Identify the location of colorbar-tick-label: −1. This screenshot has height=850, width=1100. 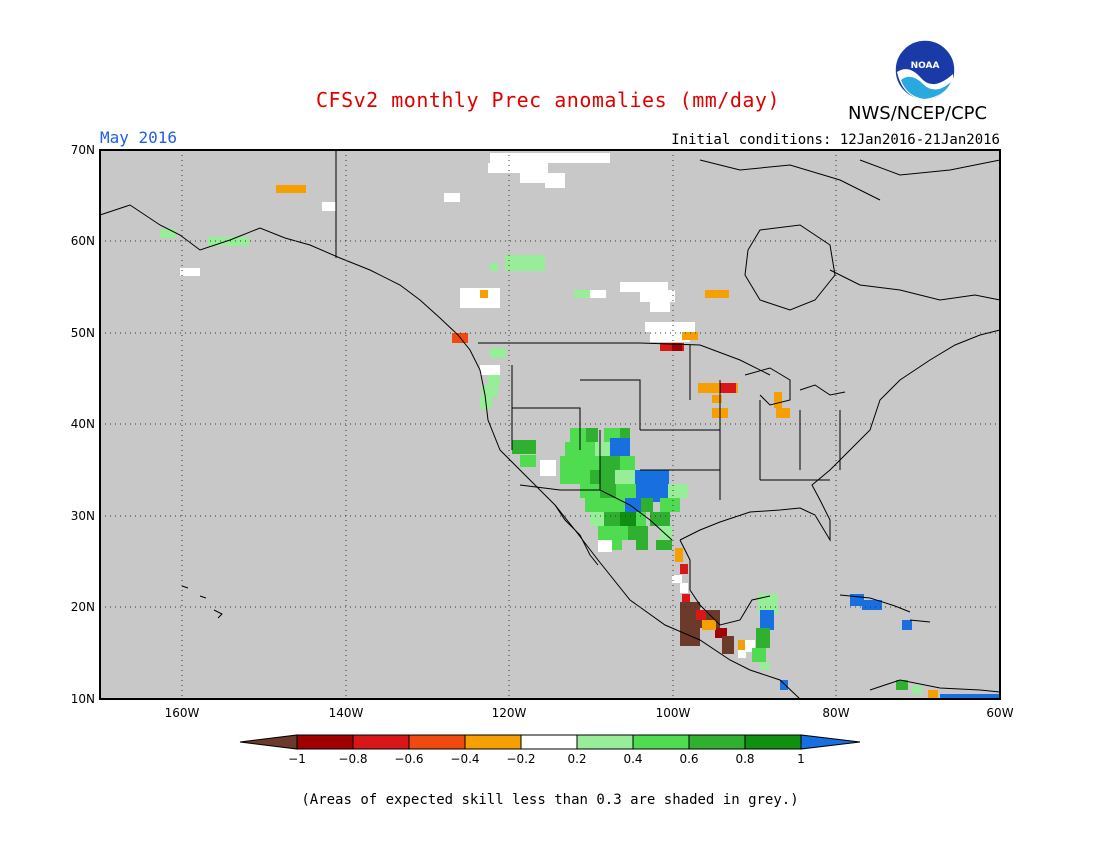
(297, 759).